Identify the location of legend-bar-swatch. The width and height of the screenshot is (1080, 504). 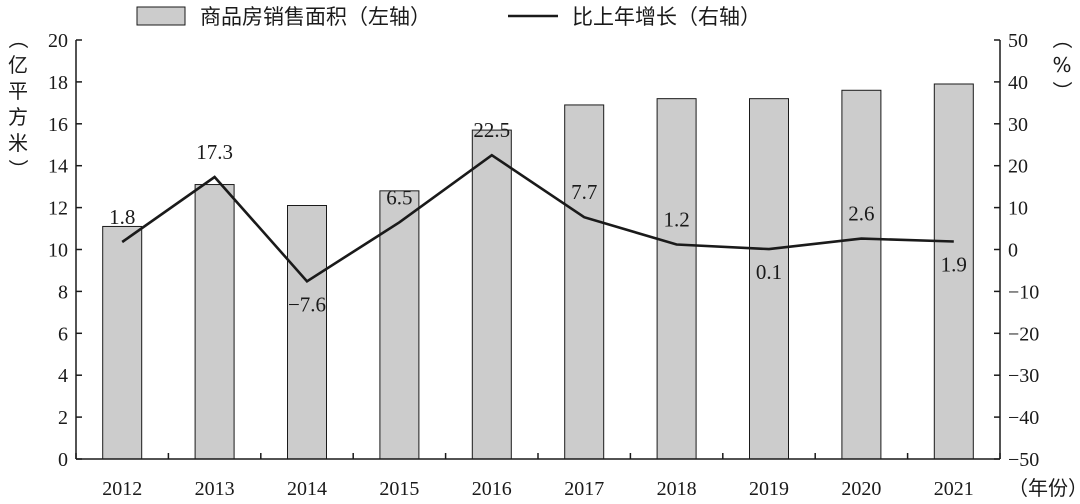
(161, 16).